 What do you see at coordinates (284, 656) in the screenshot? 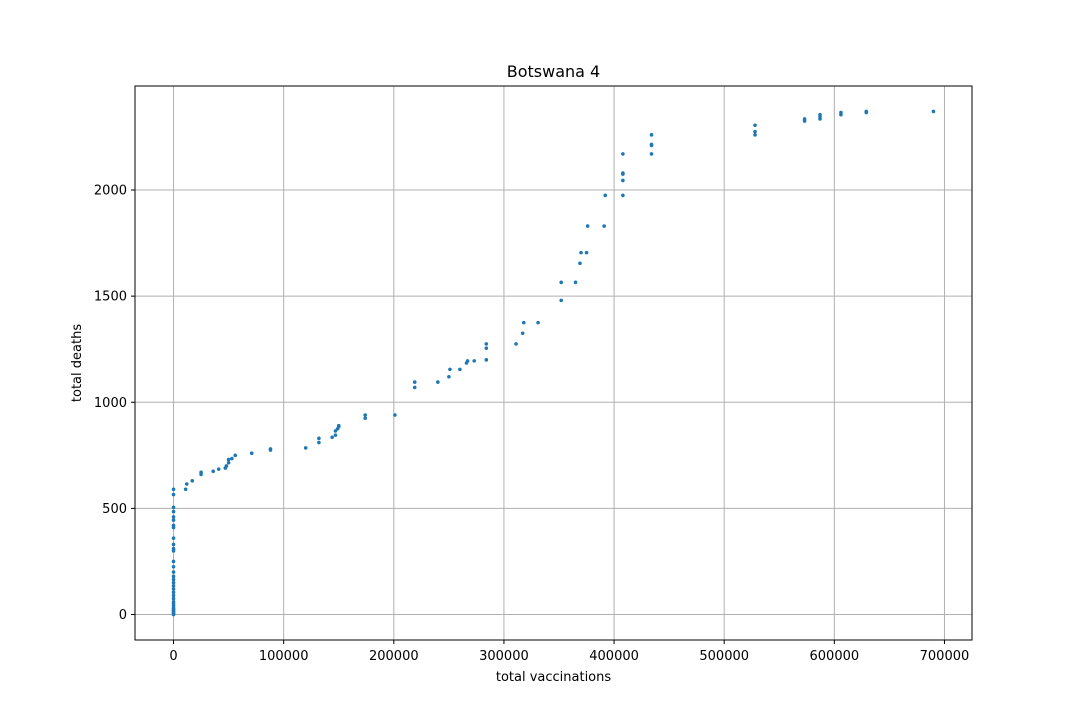
I see `x-tick-label: 100000` at bounding box center [284, 656].